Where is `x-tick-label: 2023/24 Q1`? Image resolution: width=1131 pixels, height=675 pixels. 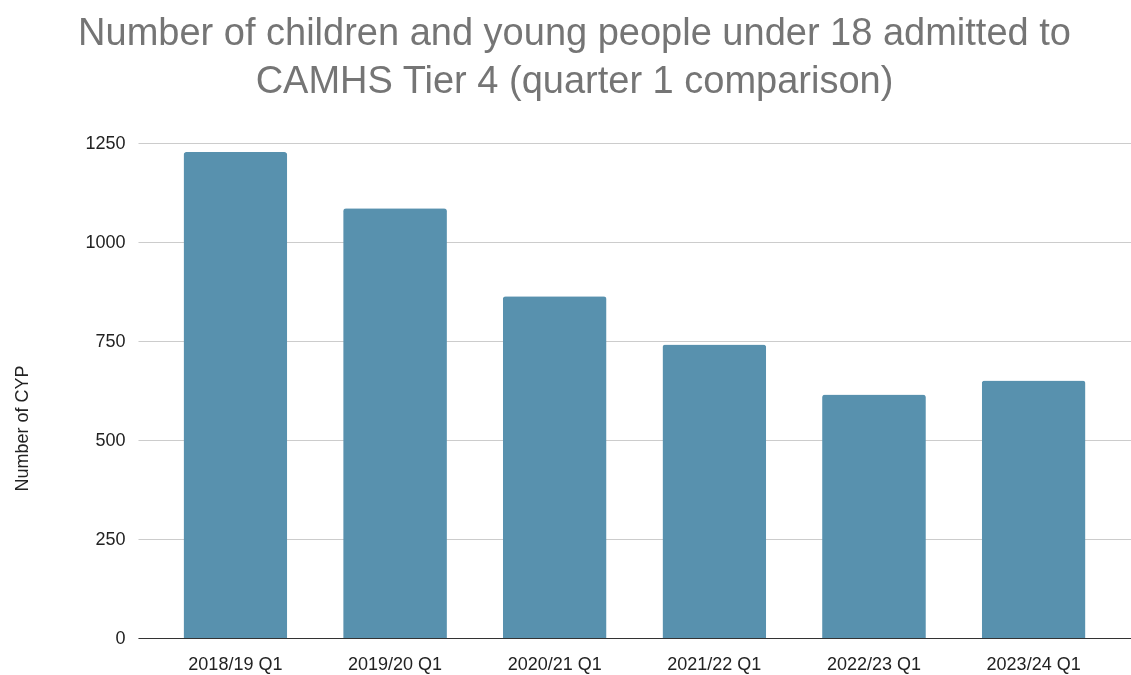 x-tick-label: 2023/24 Q1 is located at coordinates (1033, 663).